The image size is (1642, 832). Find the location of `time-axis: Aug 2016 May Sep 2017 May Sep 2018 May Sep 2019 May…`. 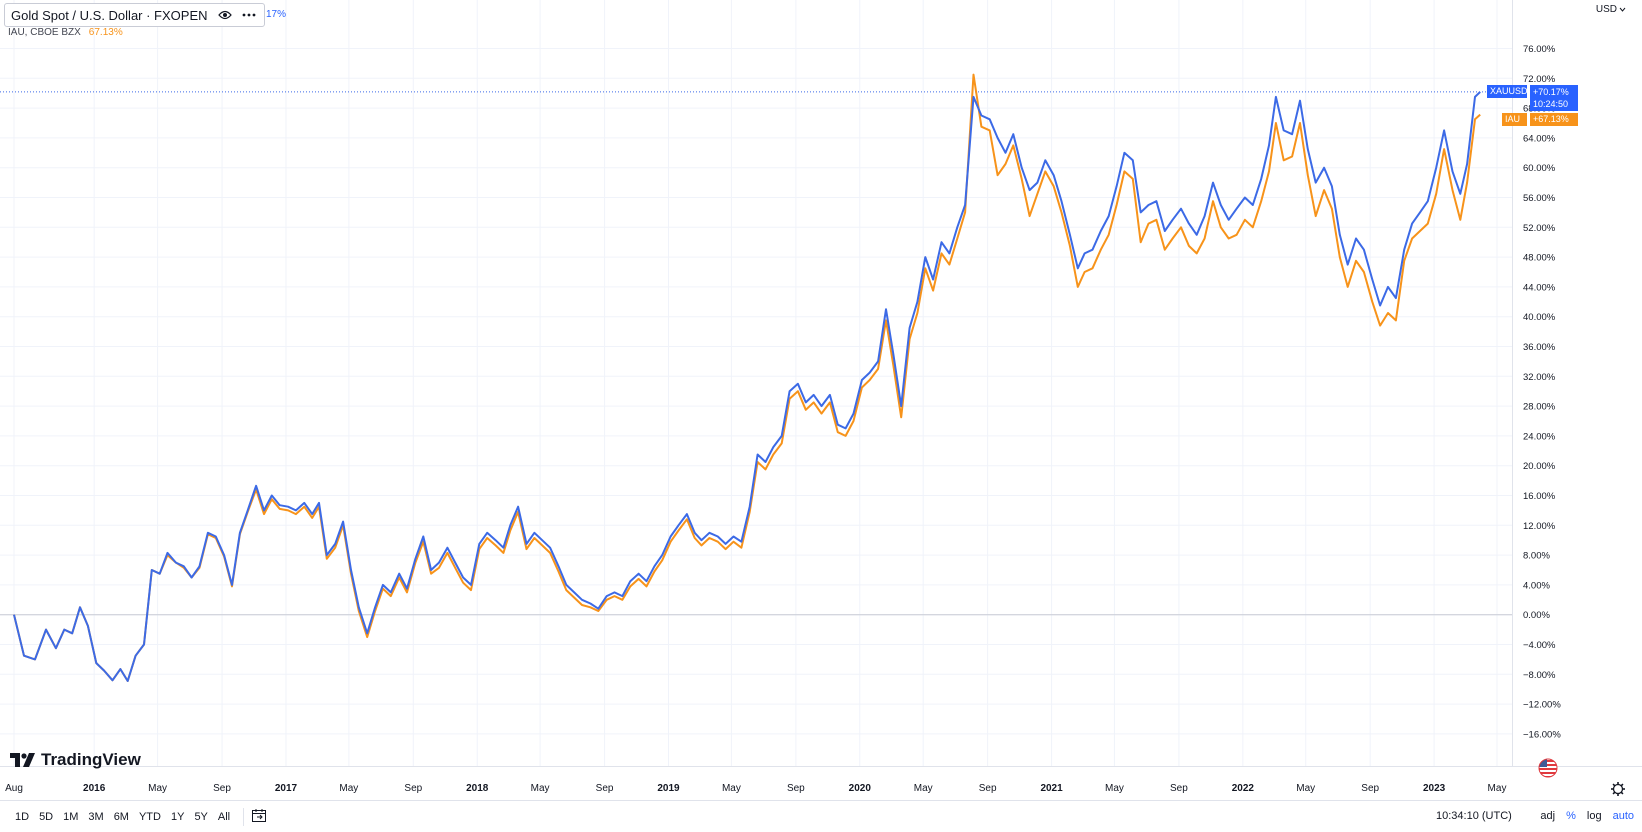

time-axis: Aug 2016 May Sep 2017 May Sep 2018 May Sep 2019 May… is located at coordinates (815, 789).